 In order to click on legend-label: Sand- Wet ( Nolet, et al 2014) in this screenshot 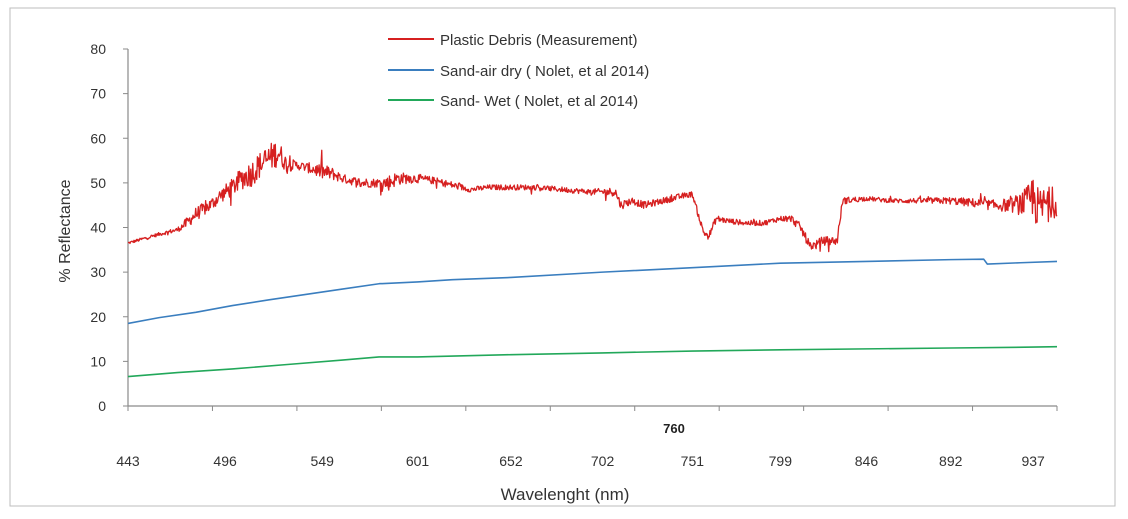, I will do `click(539, 101)`.